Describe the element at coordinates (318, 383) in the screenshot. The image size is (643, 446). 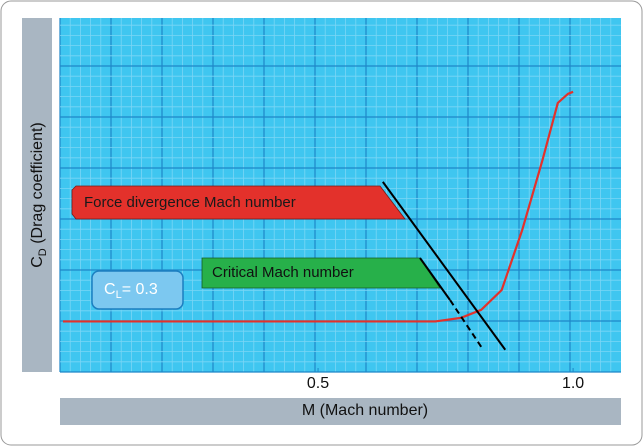
I see `x-tick-label: 0.5` at that location.